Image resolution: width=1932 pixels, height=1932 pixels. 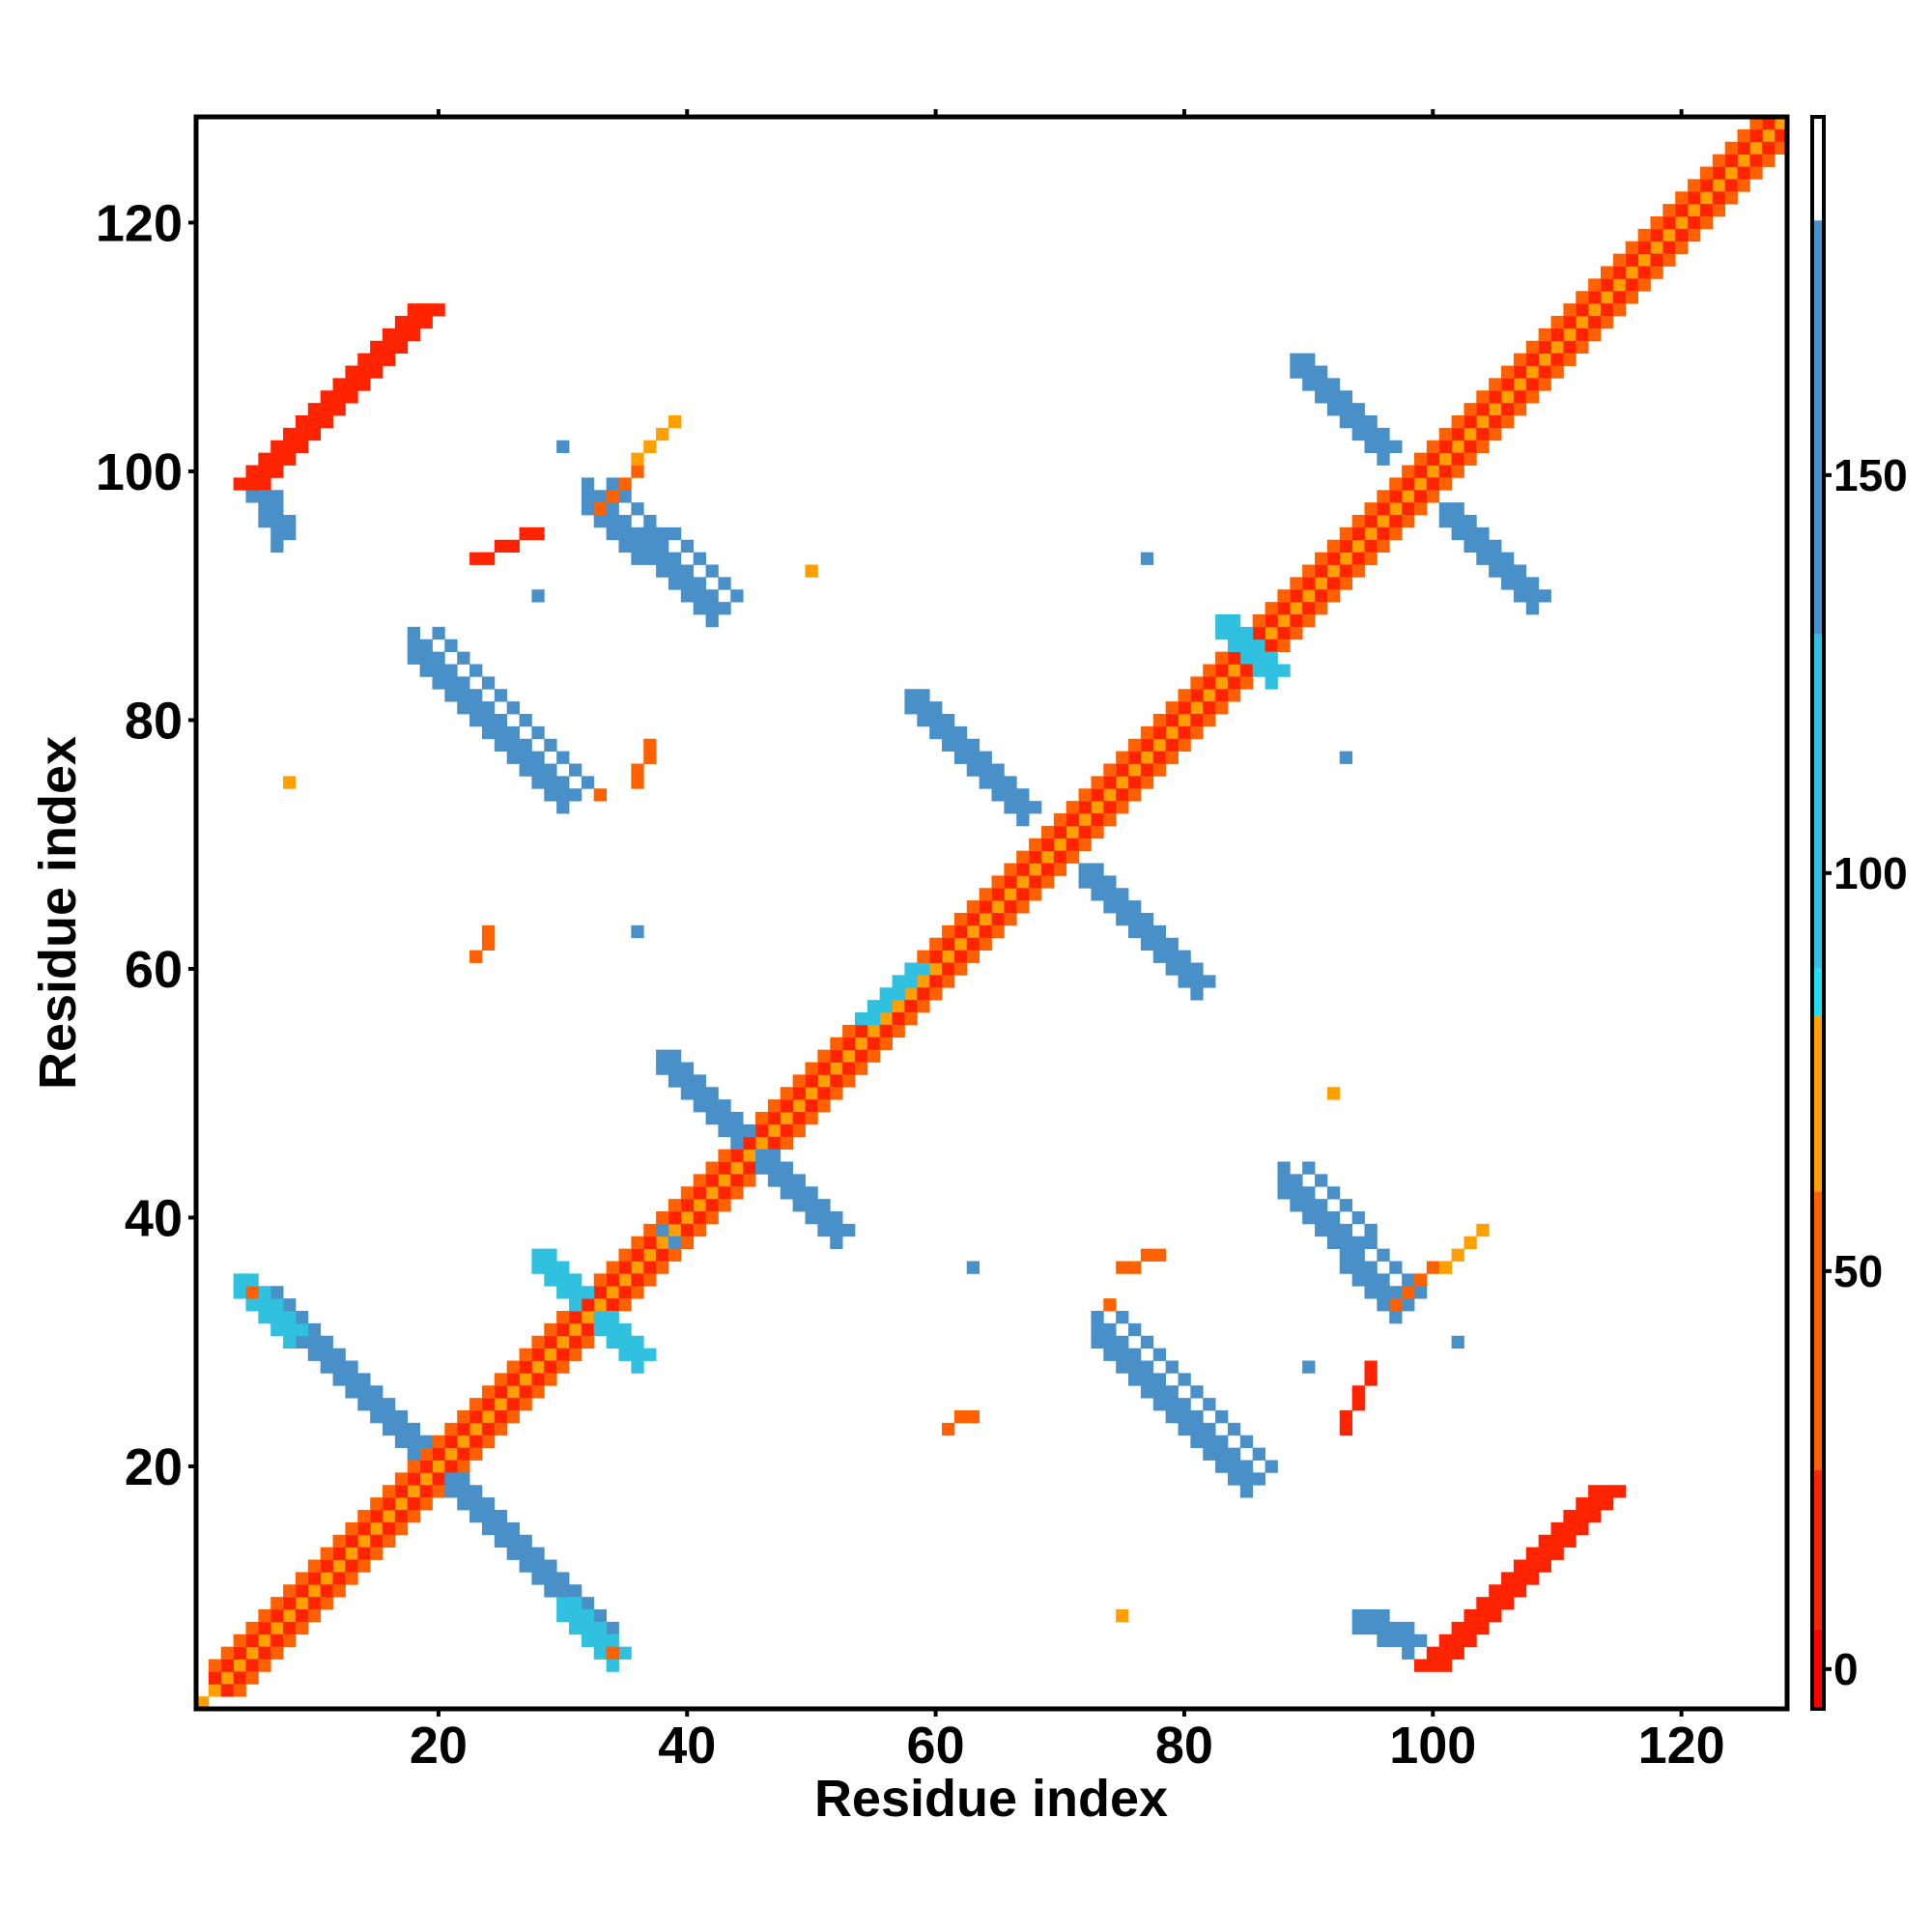 I want to click on colorbar-band, so click(x=1818, y=427).